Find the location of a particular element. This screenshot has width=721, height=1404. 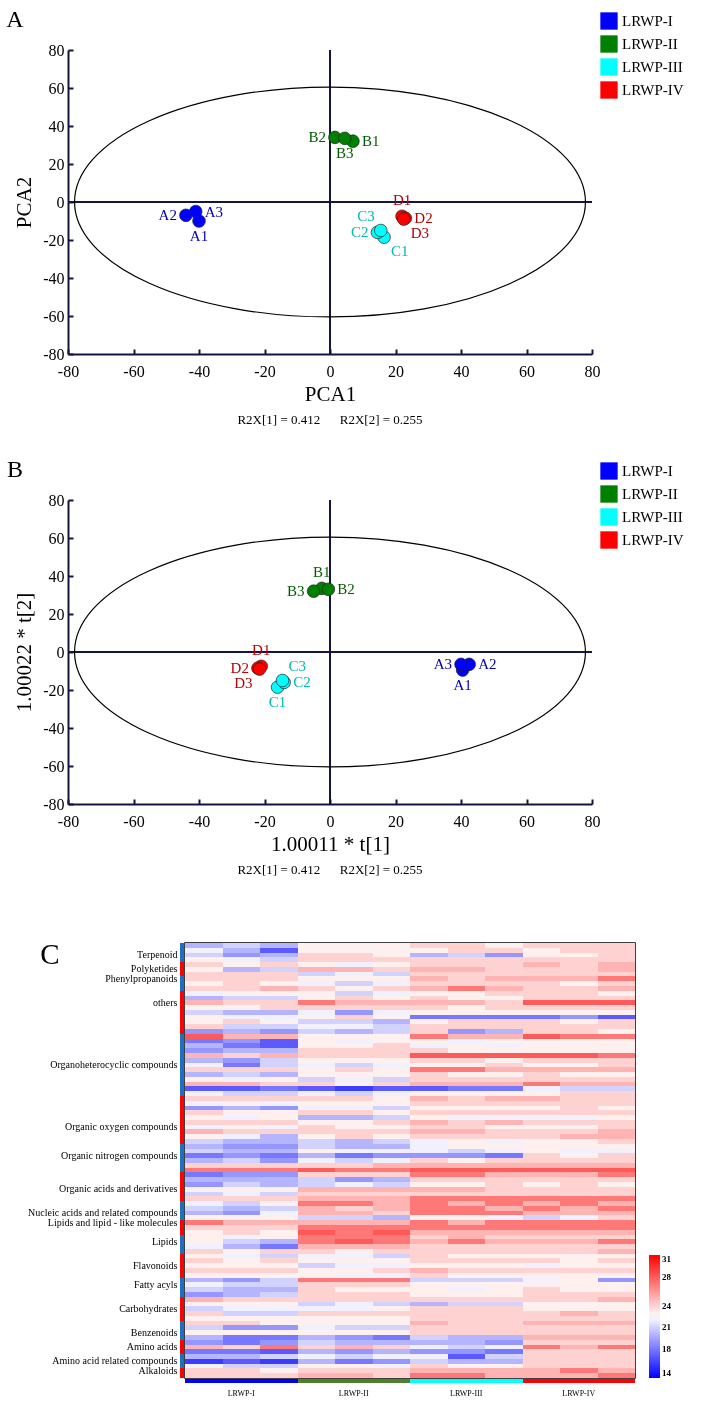

chart-title: C is located at coordinates (50, 954).